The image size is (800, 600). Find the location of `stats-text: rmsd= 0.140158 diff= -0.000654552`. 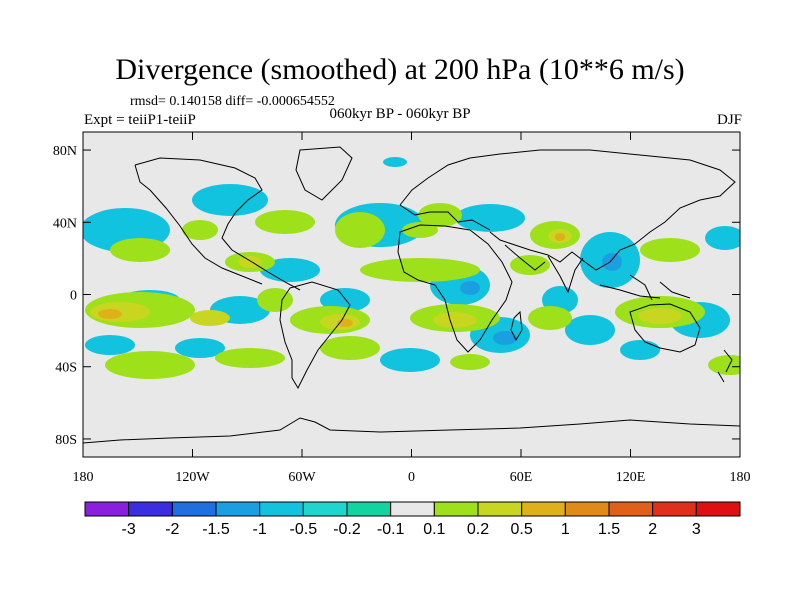

stats-text: rmsd= 0.140158 diff= -0.000654552 is located at coordinates (232, 101).